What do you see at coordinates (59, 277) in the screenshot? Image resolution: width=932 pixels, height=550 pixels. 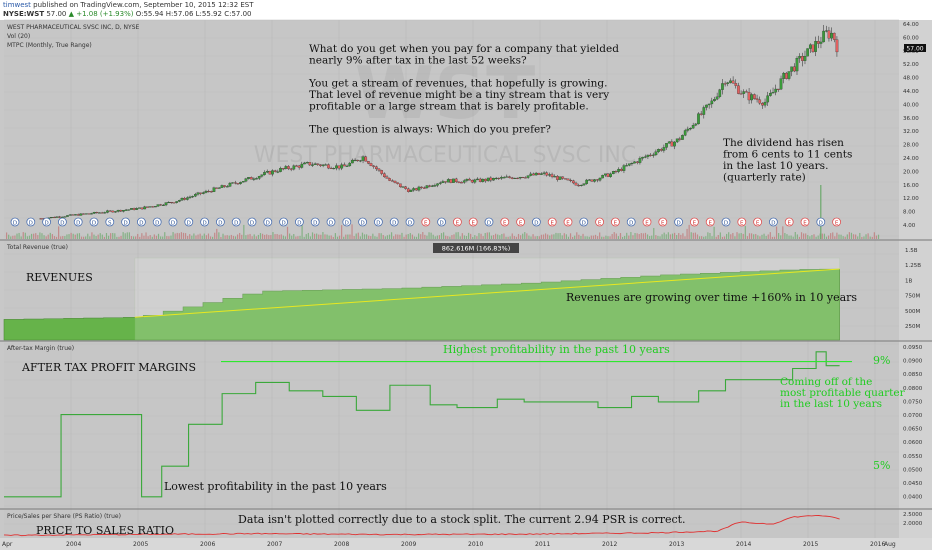 I see `revenue-title: REVENUES` at bounding box center [59, 277].